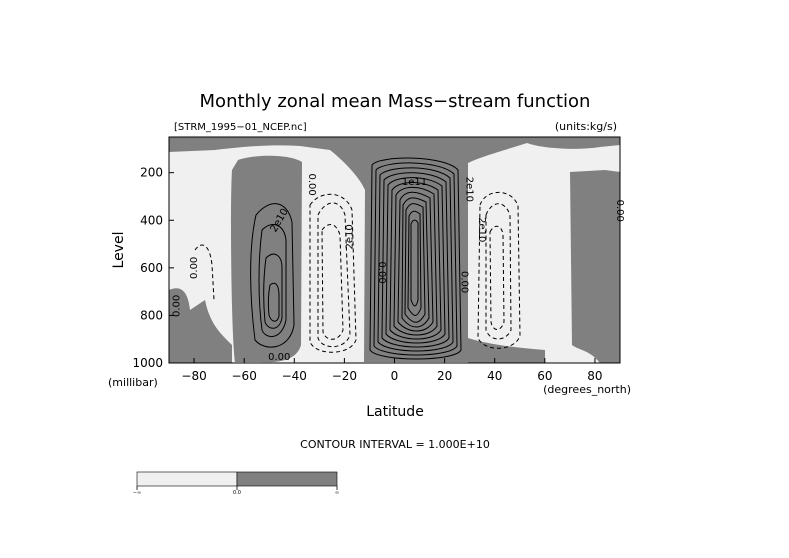  What do you see at coordinates (151, 173) in the screenshot?
I see `y-tick-label: 200` at bounding box center [151, 173].